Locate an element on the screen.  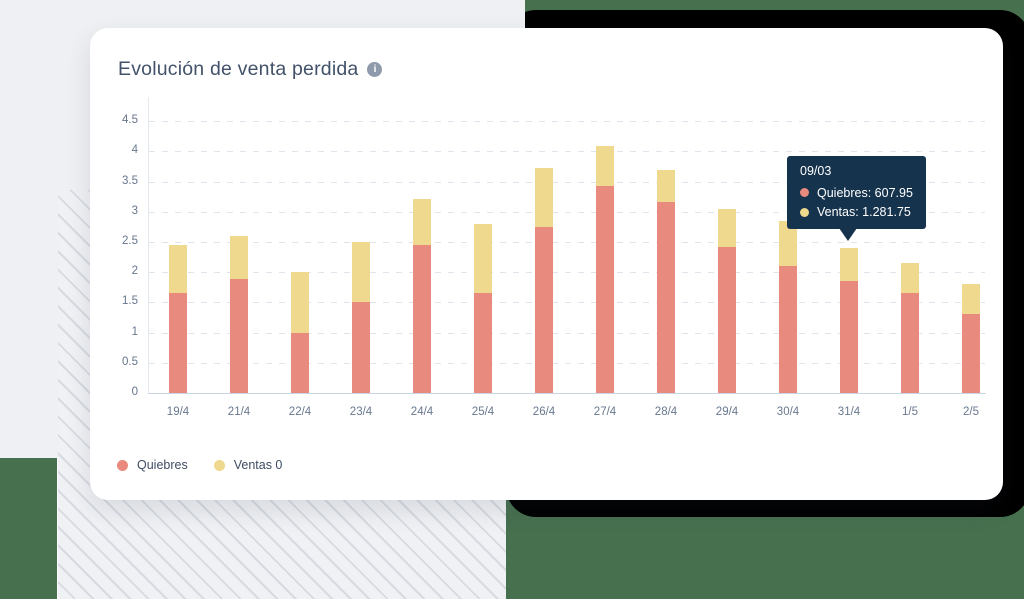
x-tick-label: 19/4 is located at coordinates (178, 412).